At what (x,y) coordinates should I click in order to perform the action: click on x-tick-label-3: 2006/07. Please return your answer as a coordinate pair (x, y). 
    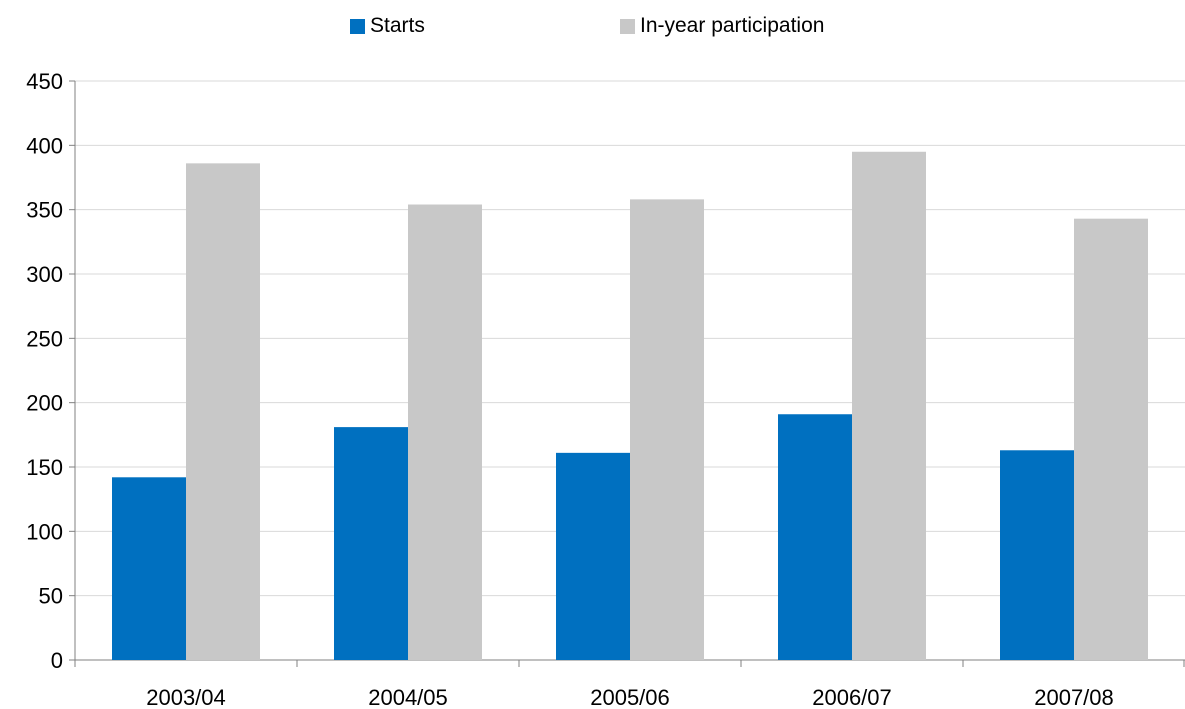
    Looking at the image, I should click on (852, 697).